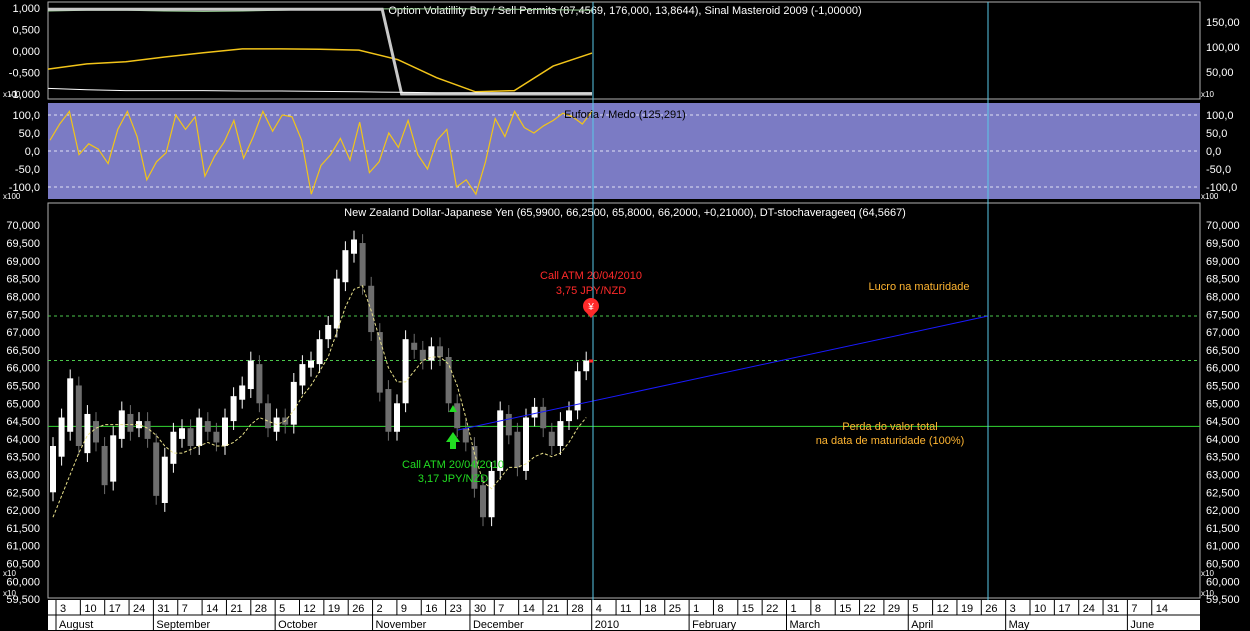 The width and height of the screenshot is (1250, 631). I want to click on trendline, so click(723, 373).